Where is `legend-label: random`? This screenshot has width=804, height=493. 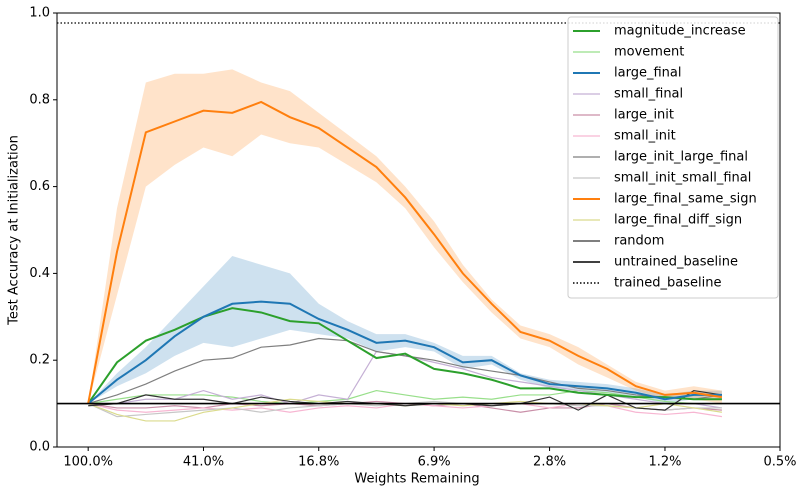
legend-label: random is located at coordinates (639, 241).